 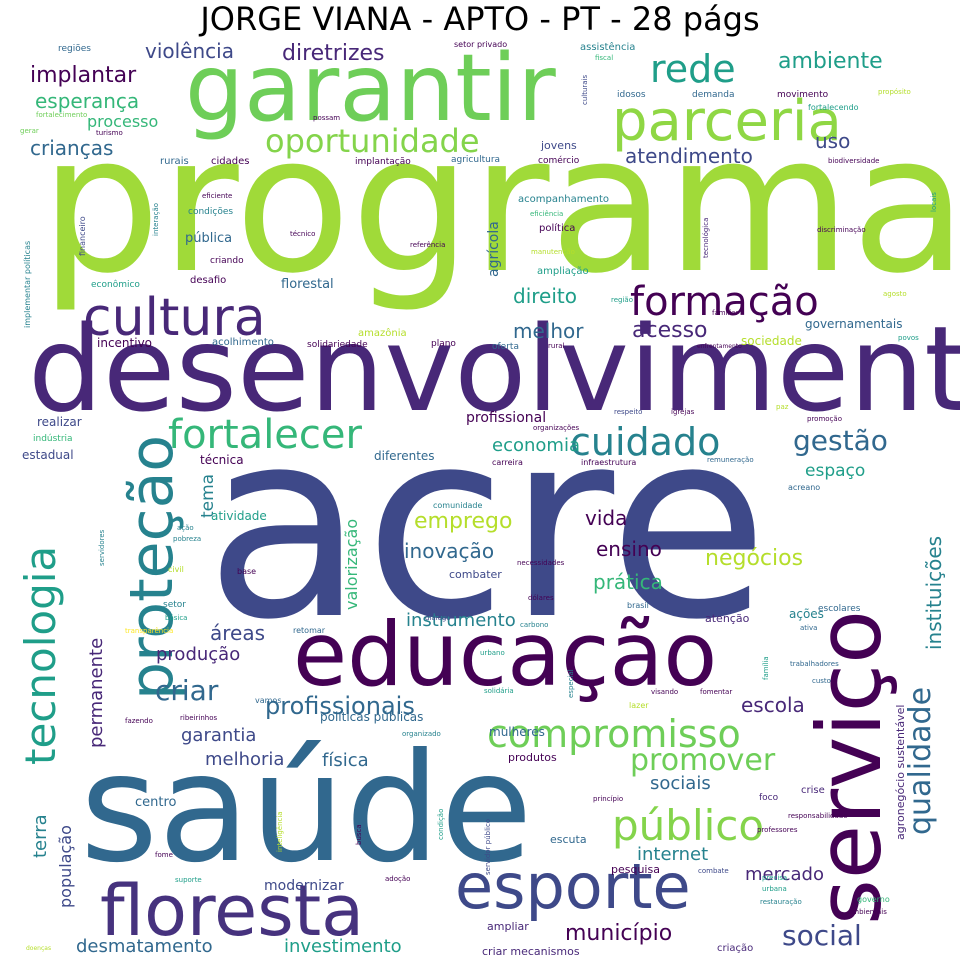 I want to click on word-internet: internet, so click(x=672, y=854).